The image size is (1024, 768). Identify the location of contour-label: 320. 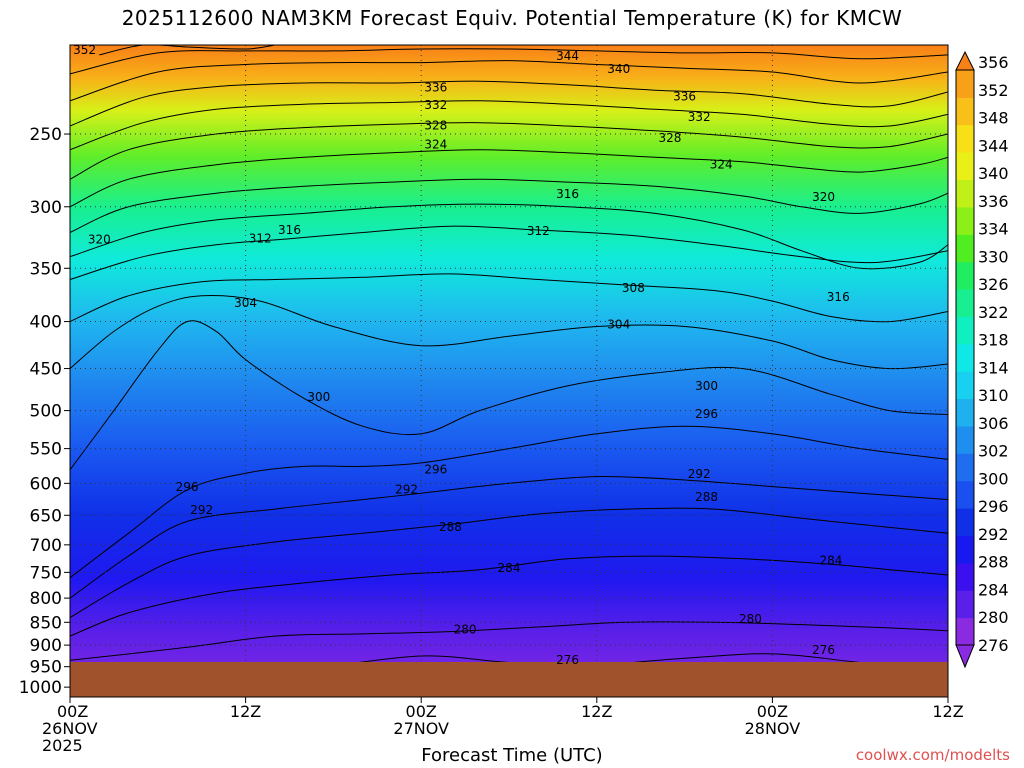
(99, 240).